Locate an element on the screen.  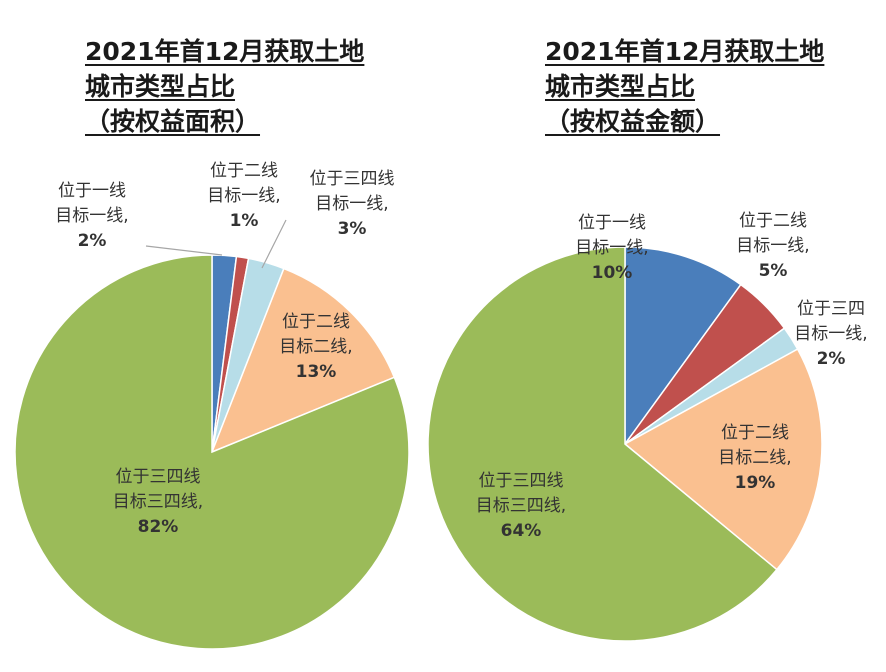
pie-0-label-3-line-0: 位于二线 is located at coordinates (316, 322).